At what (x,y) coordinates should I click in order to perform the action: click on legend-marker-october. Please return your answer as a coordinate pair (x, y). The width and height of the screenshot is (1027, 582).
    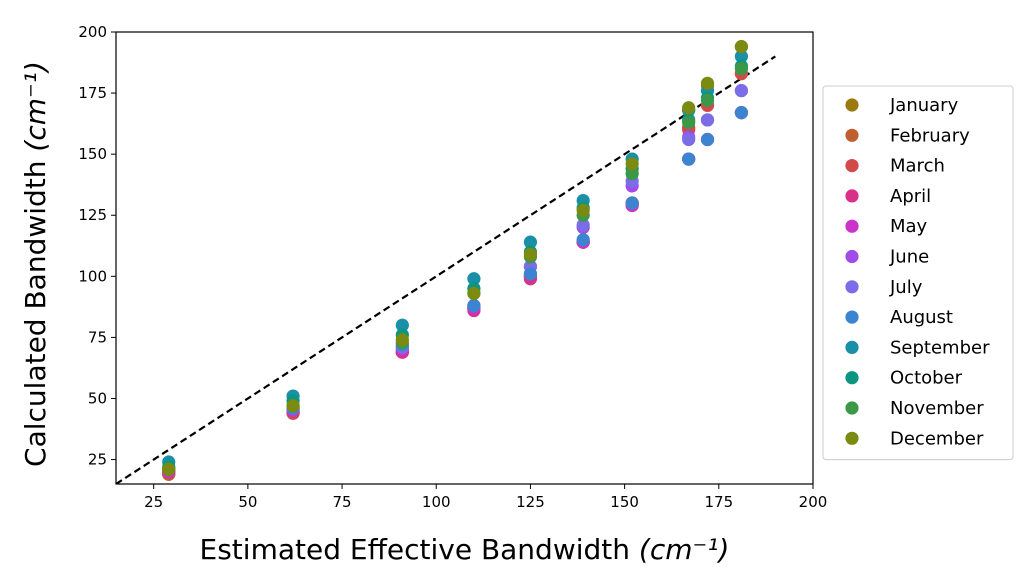
    Looking at the image, I should click on (852, 378).